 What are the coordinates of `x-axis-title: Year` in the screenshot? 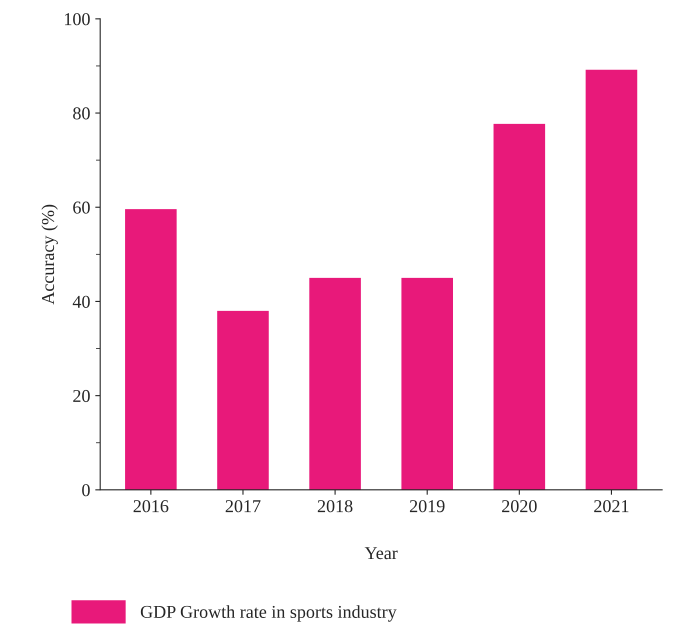 It's located at (381, 553).